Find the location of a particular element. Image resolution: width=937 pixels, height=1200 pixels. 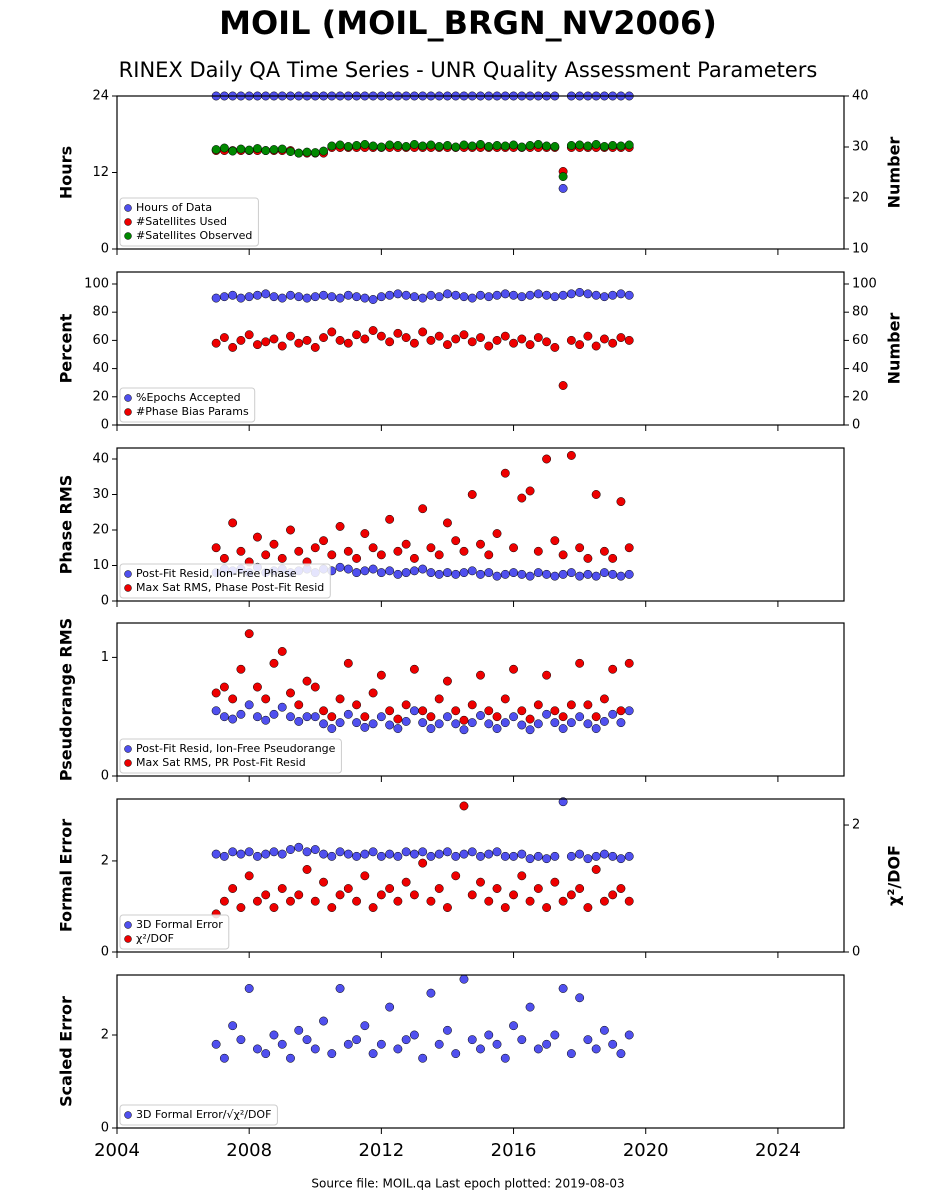

points is located at coordinates (422, 1018).